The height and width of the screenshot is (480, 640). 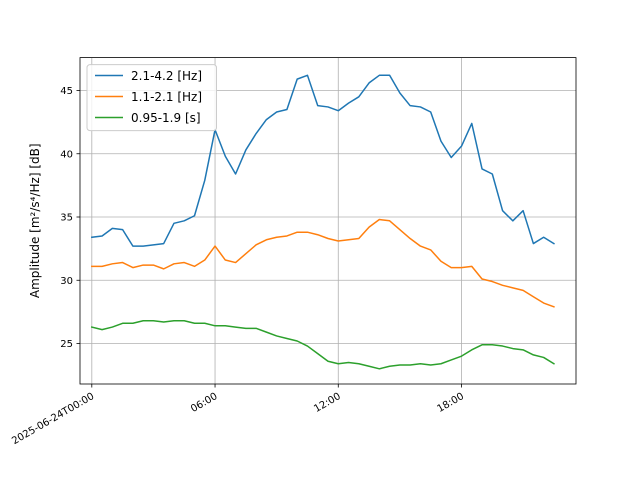 I want to click on y-tick-label: 40, so click(x=66, y=154).